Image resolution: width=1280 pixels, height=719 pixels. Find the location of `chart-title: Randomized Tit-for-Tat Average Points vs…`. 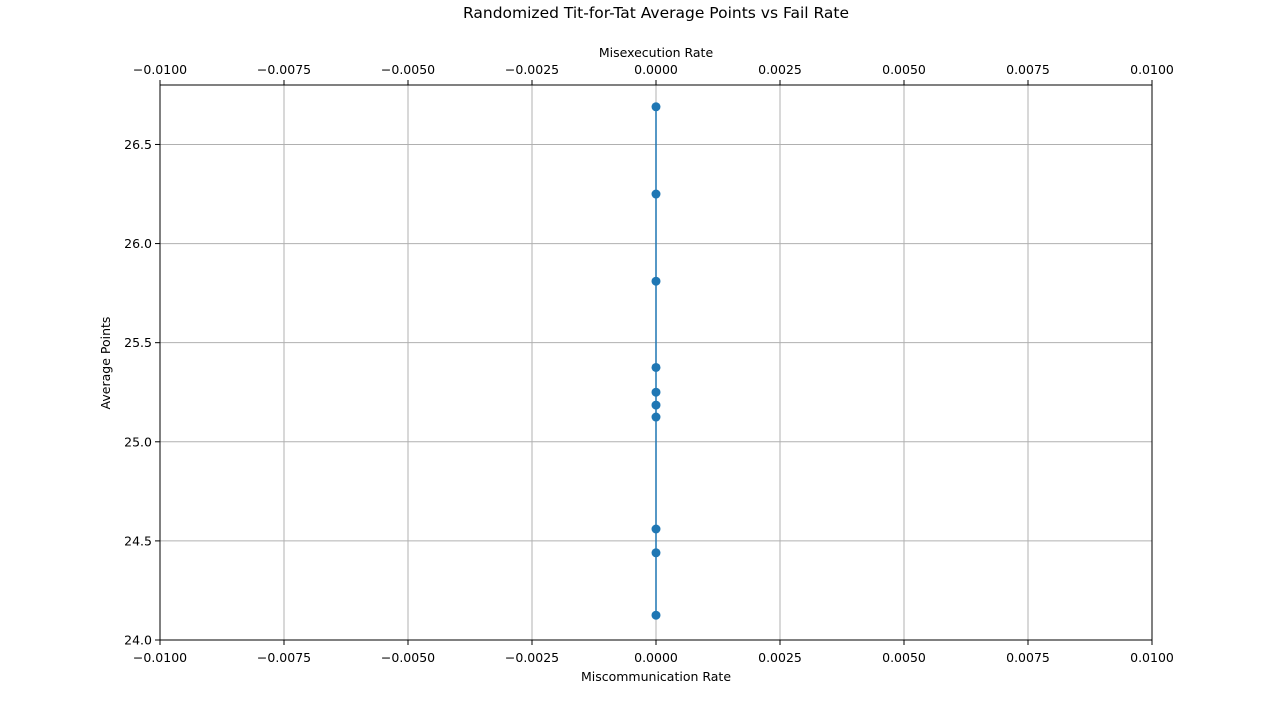

chart-title: Randomized Tit-for-Tat Average Points vs… is located at coordinates (656, 13).